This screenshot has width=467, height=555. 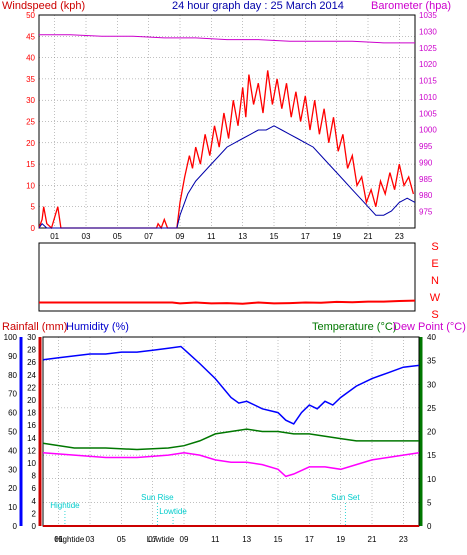 I want to click on rain-tick-label: 6, so click(x=34, y=488).